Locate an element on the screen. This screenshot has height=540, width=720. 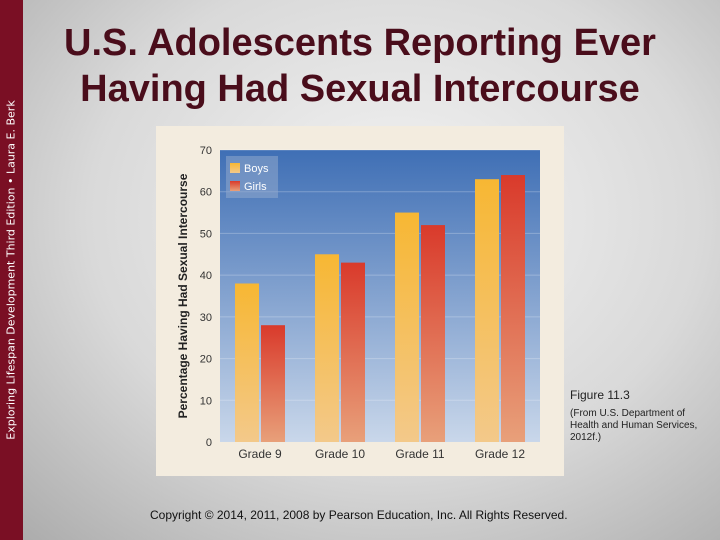
x-tick-label: Grade 9 is located at coordinates (260, 454).